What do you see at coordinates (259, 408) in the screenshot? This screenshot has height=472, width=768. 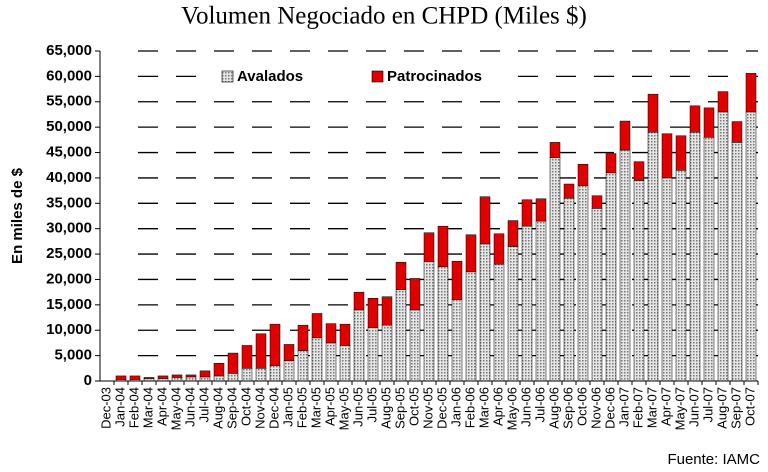 I see `x-tick-label: Nov-04` at bounding box center [259, 408].